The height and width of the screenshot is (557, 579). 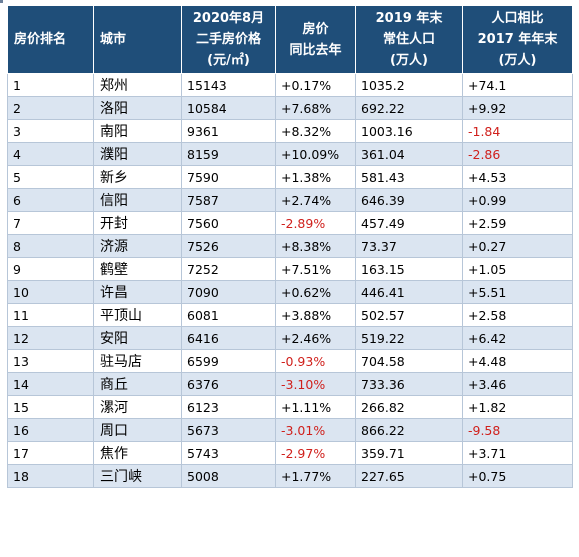 What do you see at coordinates (409, 338) in the screenshot?
I see `cell-population: 519.22` at bounding box center [409, 338].